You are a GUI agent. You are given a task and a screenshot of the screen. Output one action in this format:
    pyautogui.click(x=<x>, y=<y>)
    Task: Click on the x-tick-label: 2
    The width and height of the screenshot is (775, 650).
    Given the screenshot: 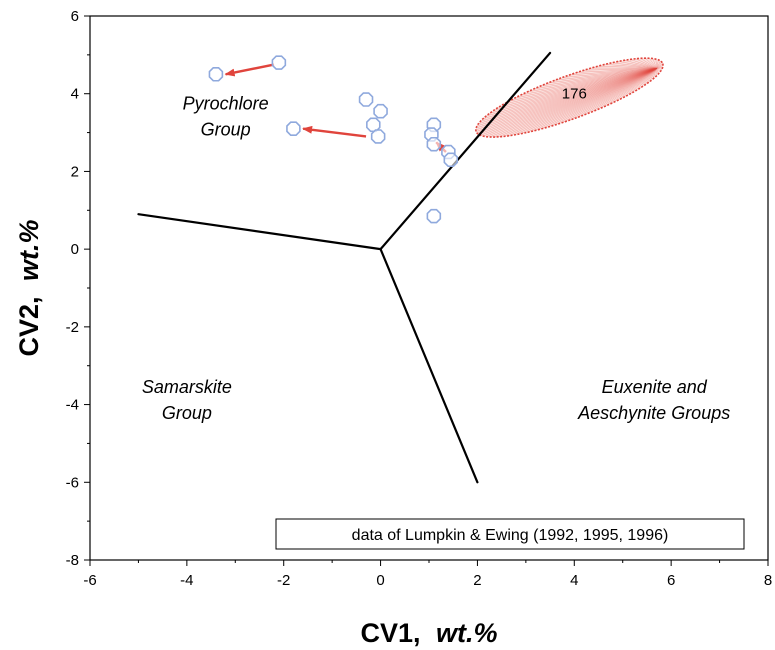 What is the action you would take?
    pyautogui.click(x=477, y=580)
    